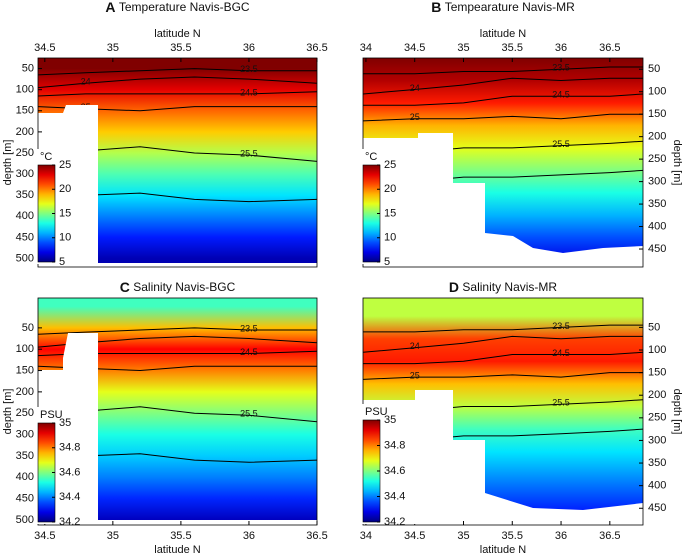  I want to click on panel-title: A Temperature Navis-BGC, so click(177, 7).